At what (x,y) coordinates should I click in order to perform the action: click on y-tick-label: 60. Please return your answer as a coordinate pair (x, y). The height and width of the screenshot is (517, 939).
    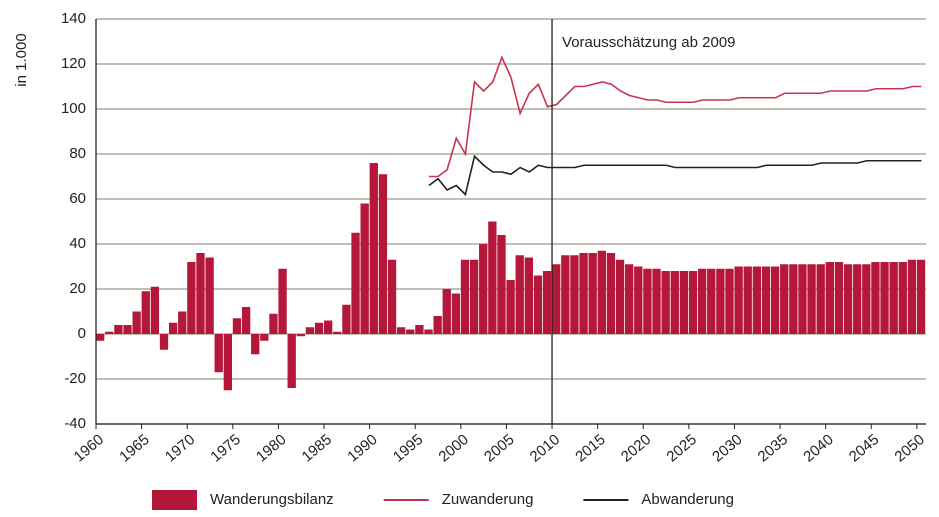
    Looking at the image, I should click on (77, 198).